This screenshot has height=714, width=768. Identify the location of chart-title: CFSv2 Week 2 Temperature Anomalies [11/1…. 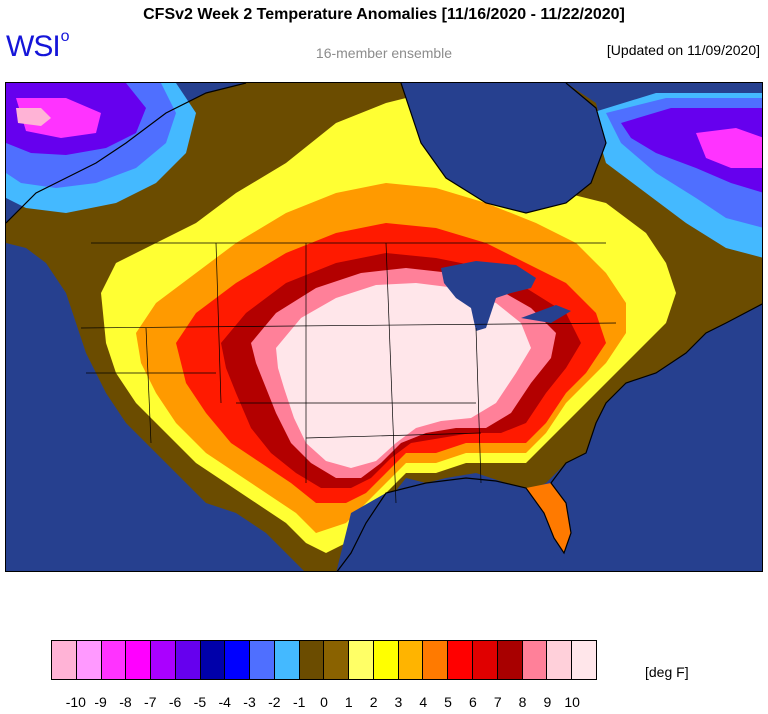
(384, 14).